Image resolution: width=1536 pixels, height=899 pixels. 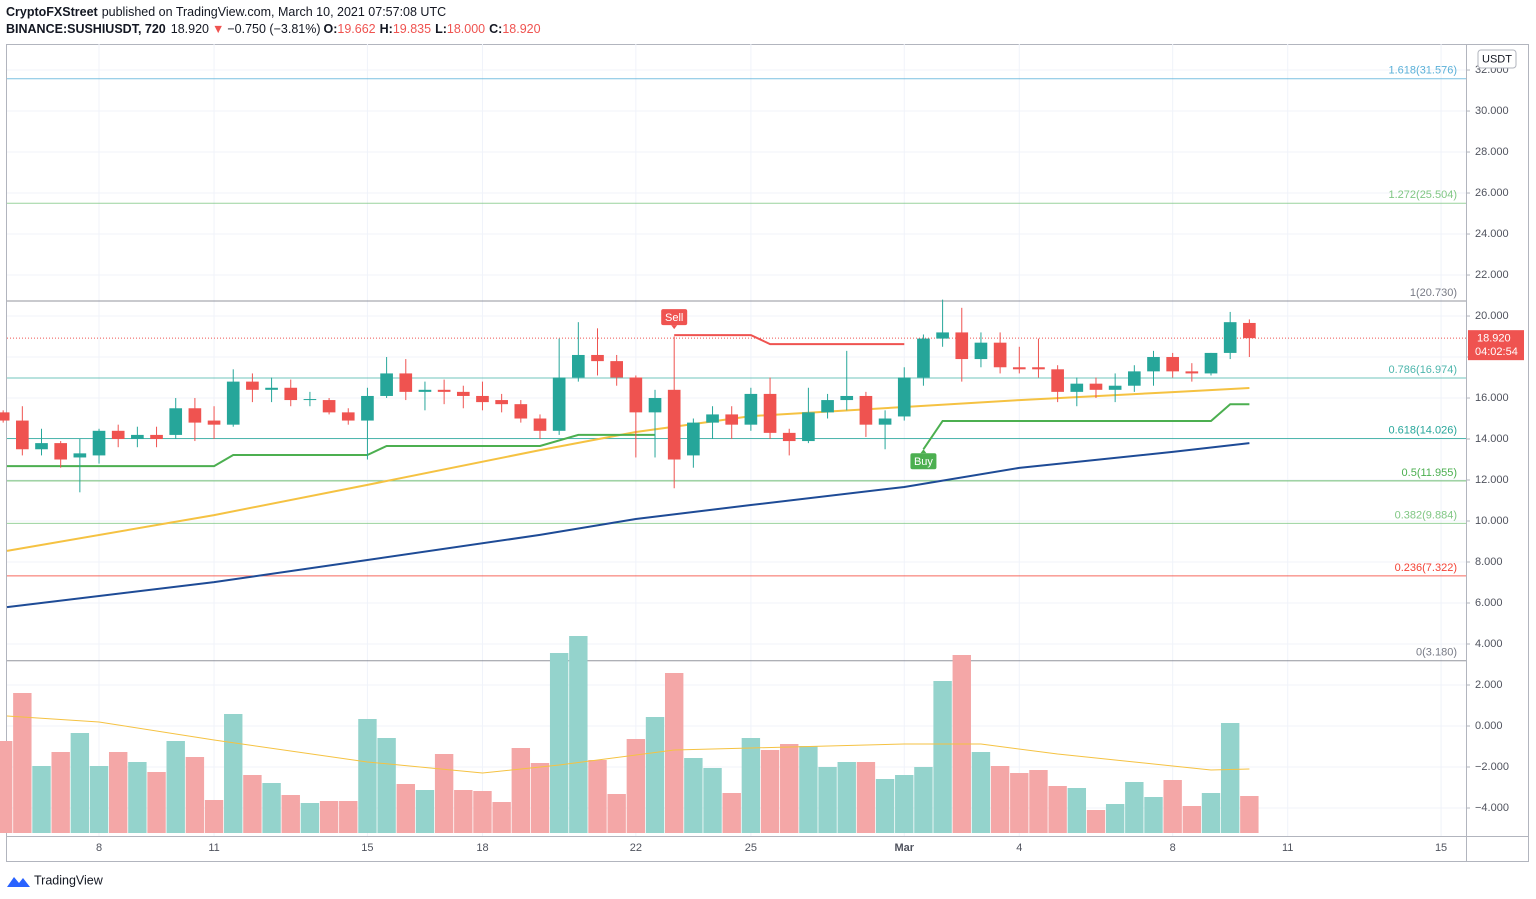 What do you see at coordinates (1423, 71) in the screenshot?
I see `fib-label: 1.618(31.576)` at bounding box center [1423, 71].